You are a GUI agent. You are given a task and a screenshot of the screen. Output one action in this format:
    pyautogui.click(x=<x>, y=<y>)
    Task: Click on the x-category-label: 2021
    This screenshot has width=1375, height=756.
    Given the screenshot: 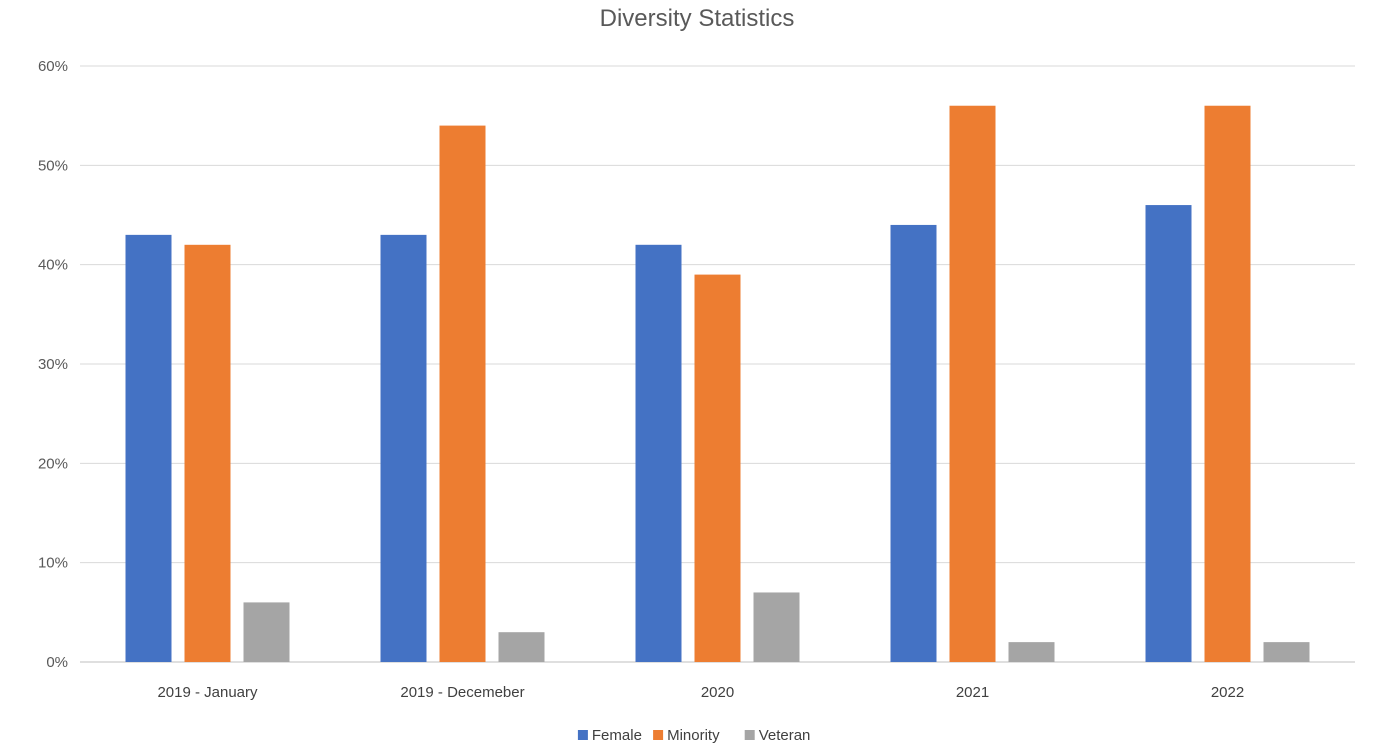 What is the action you would take?
    pyautogui.click(x=972, y=692)
    